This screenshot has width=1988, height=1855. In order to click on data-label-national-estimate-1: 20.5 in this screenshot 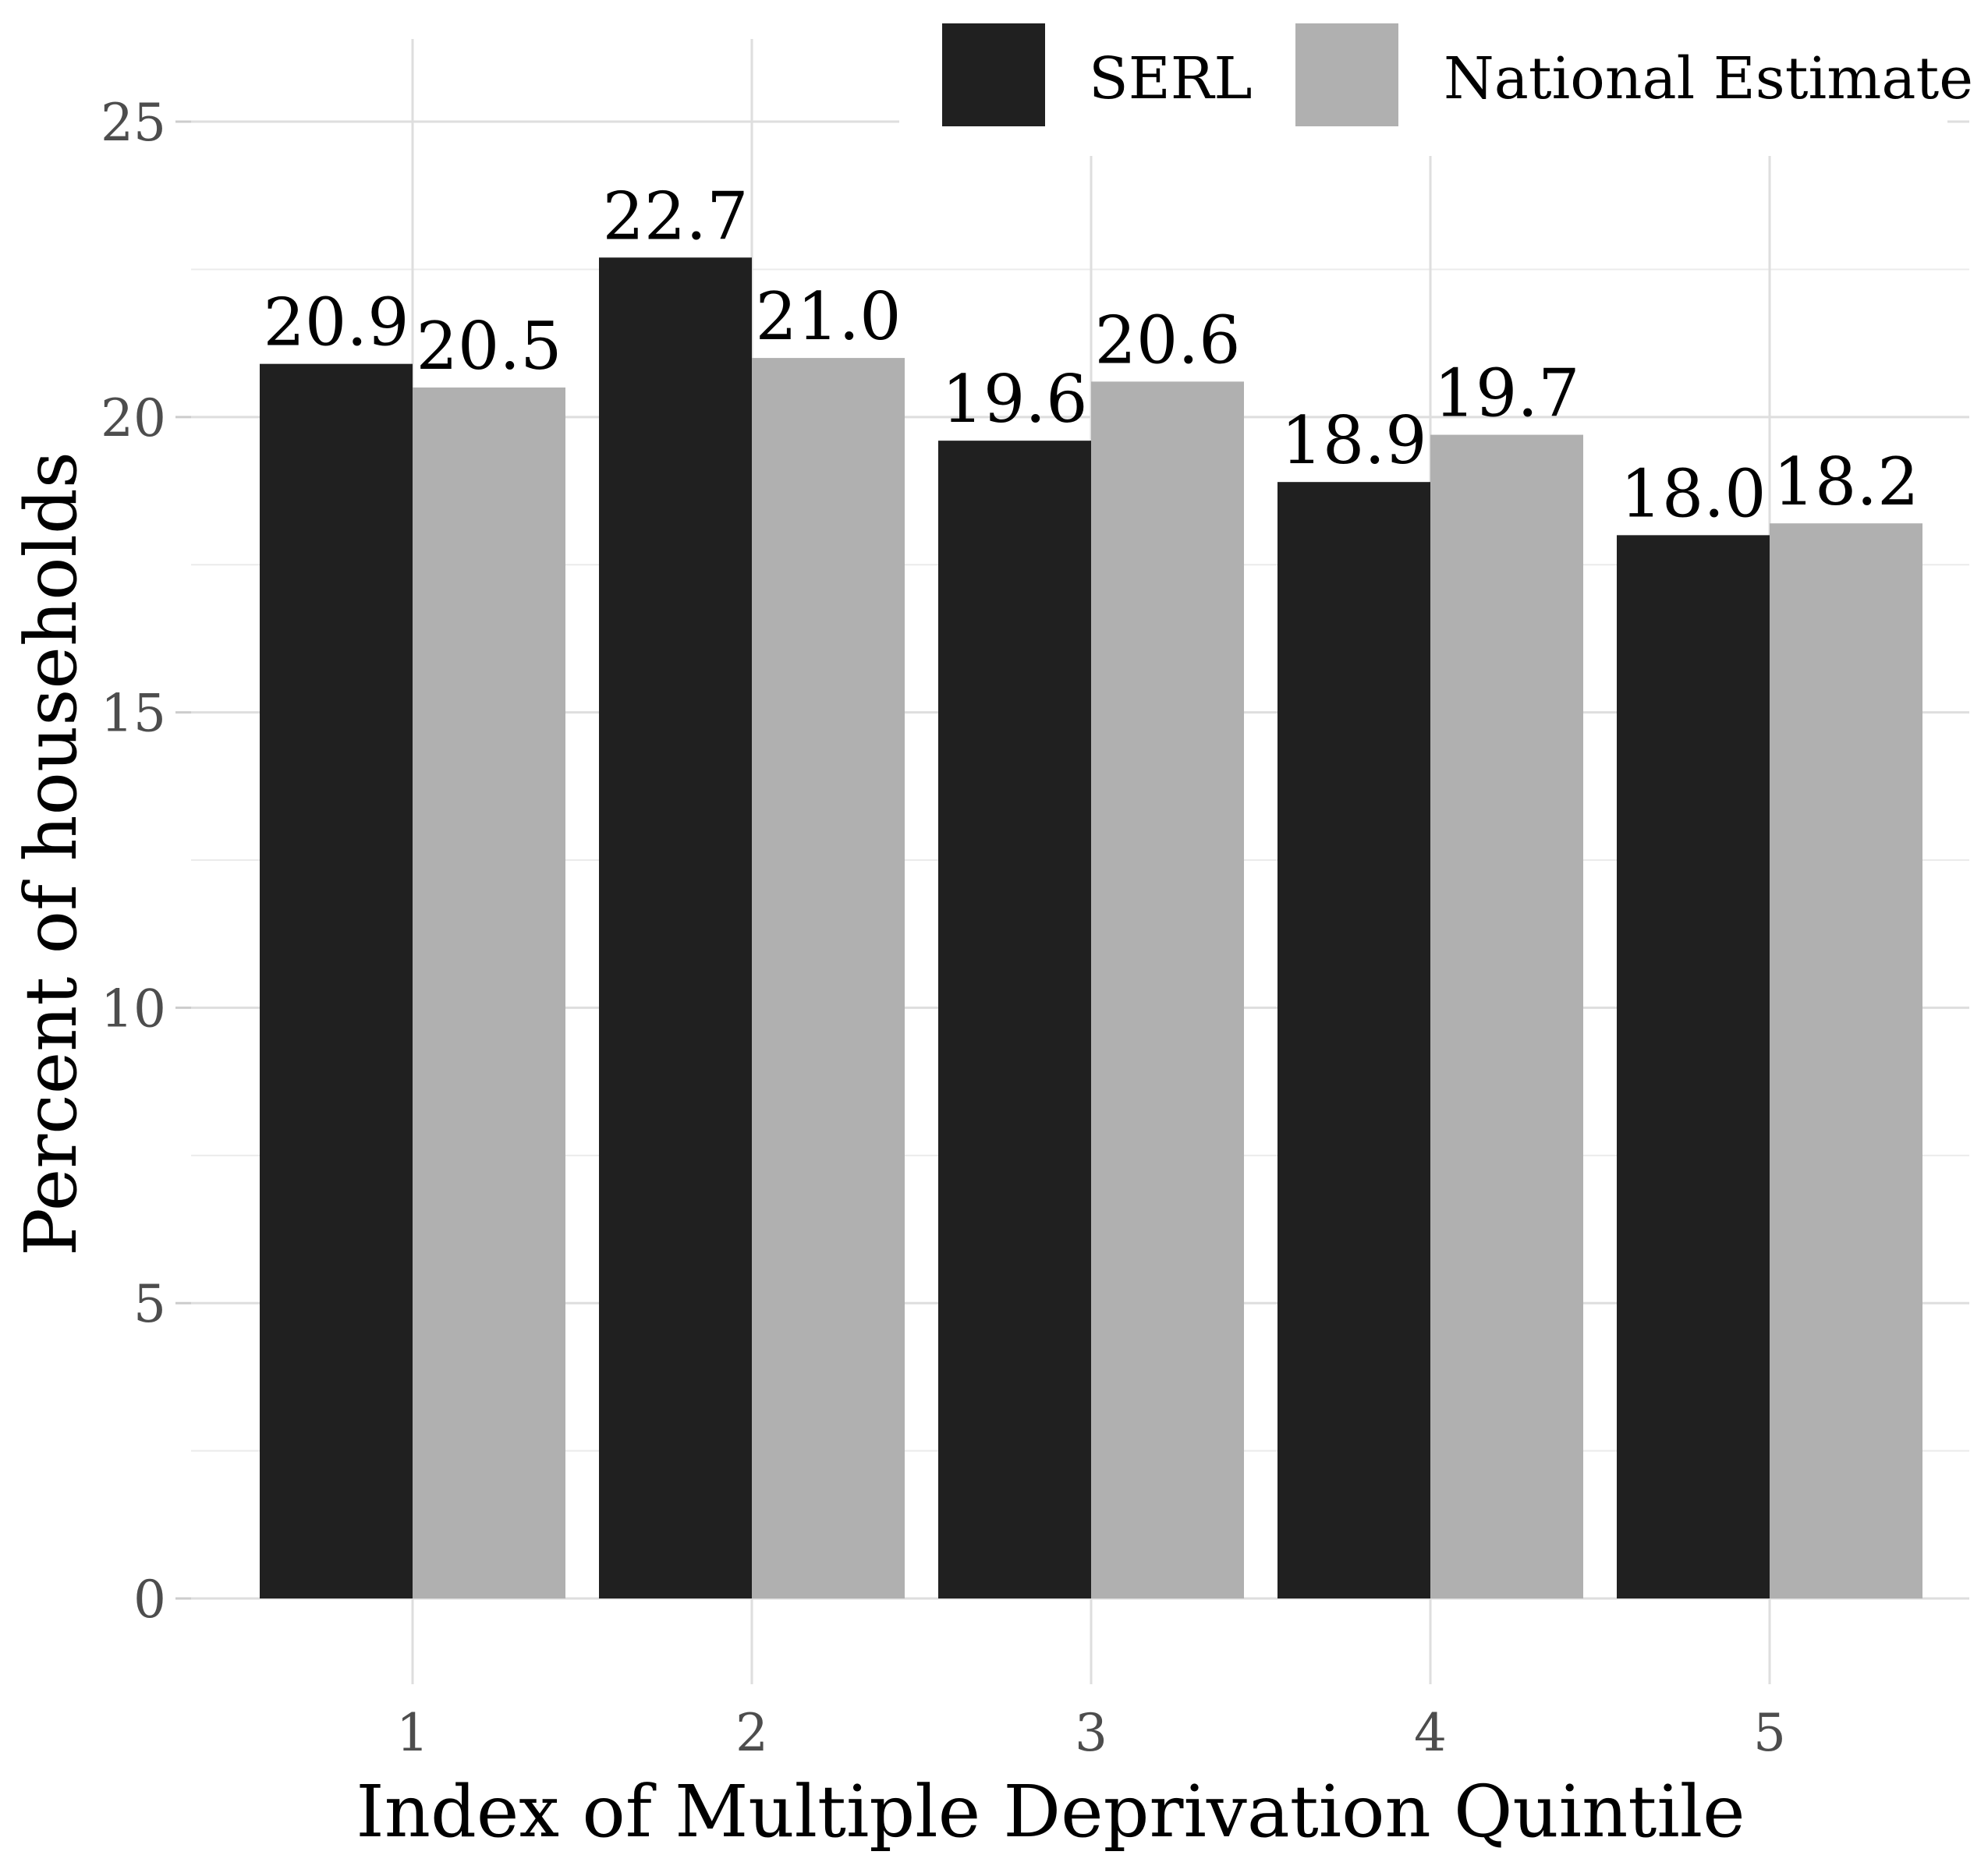, I will do `click(489, 346)`.